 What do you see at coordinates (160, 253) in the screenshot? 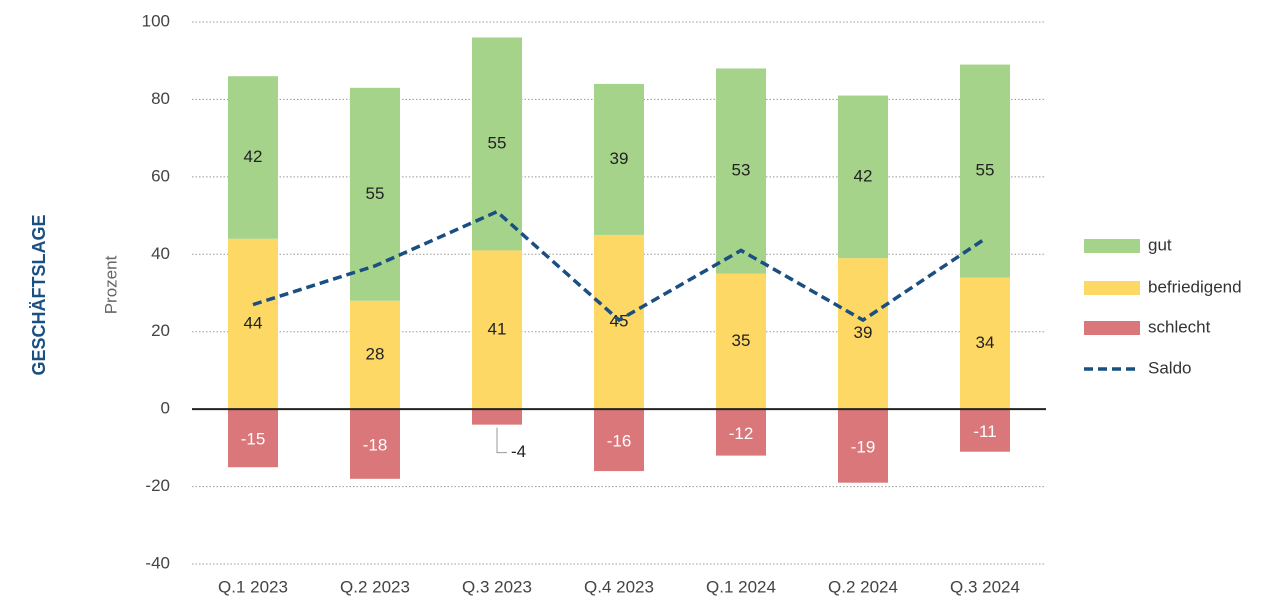
I see `y-tick-label: 40` at bounding box center [160, 253].